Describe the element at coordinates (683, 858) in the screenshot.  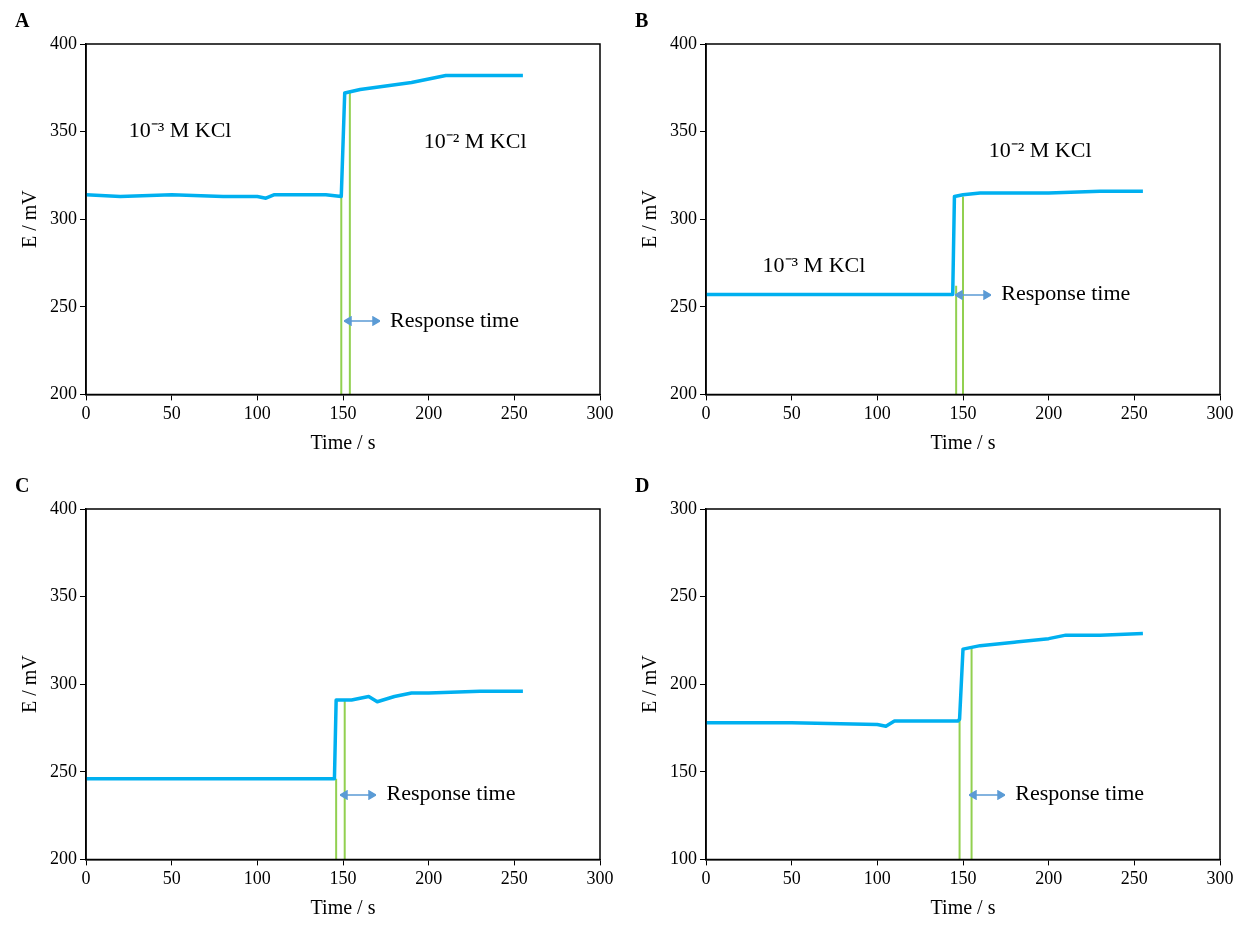
I see `y-tick-label: 100` at that location.